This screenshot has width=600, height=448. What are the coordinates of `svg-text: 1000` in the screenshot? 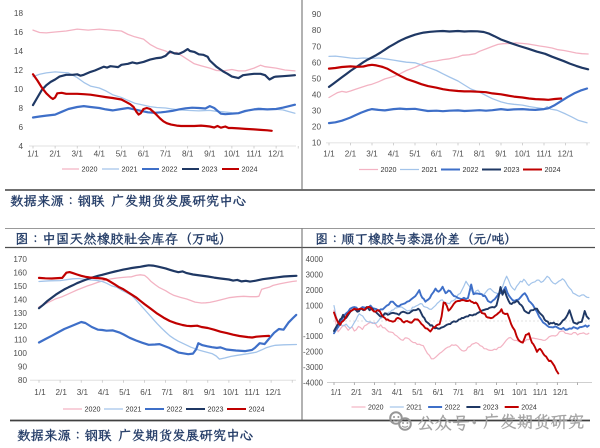 It's located at (315, 305).